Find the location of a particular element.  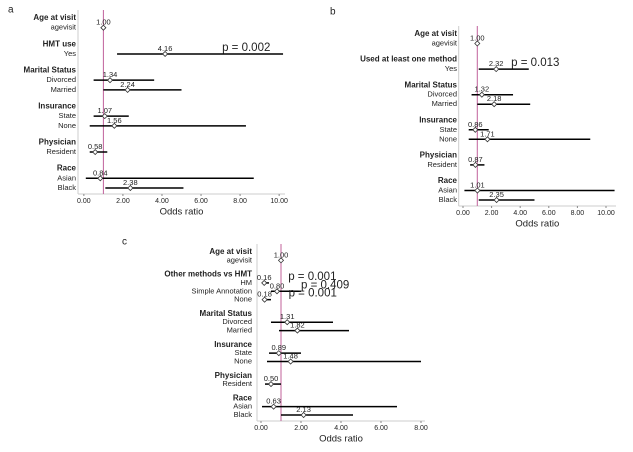

panel-label: c is located at coordinates (124, 242).